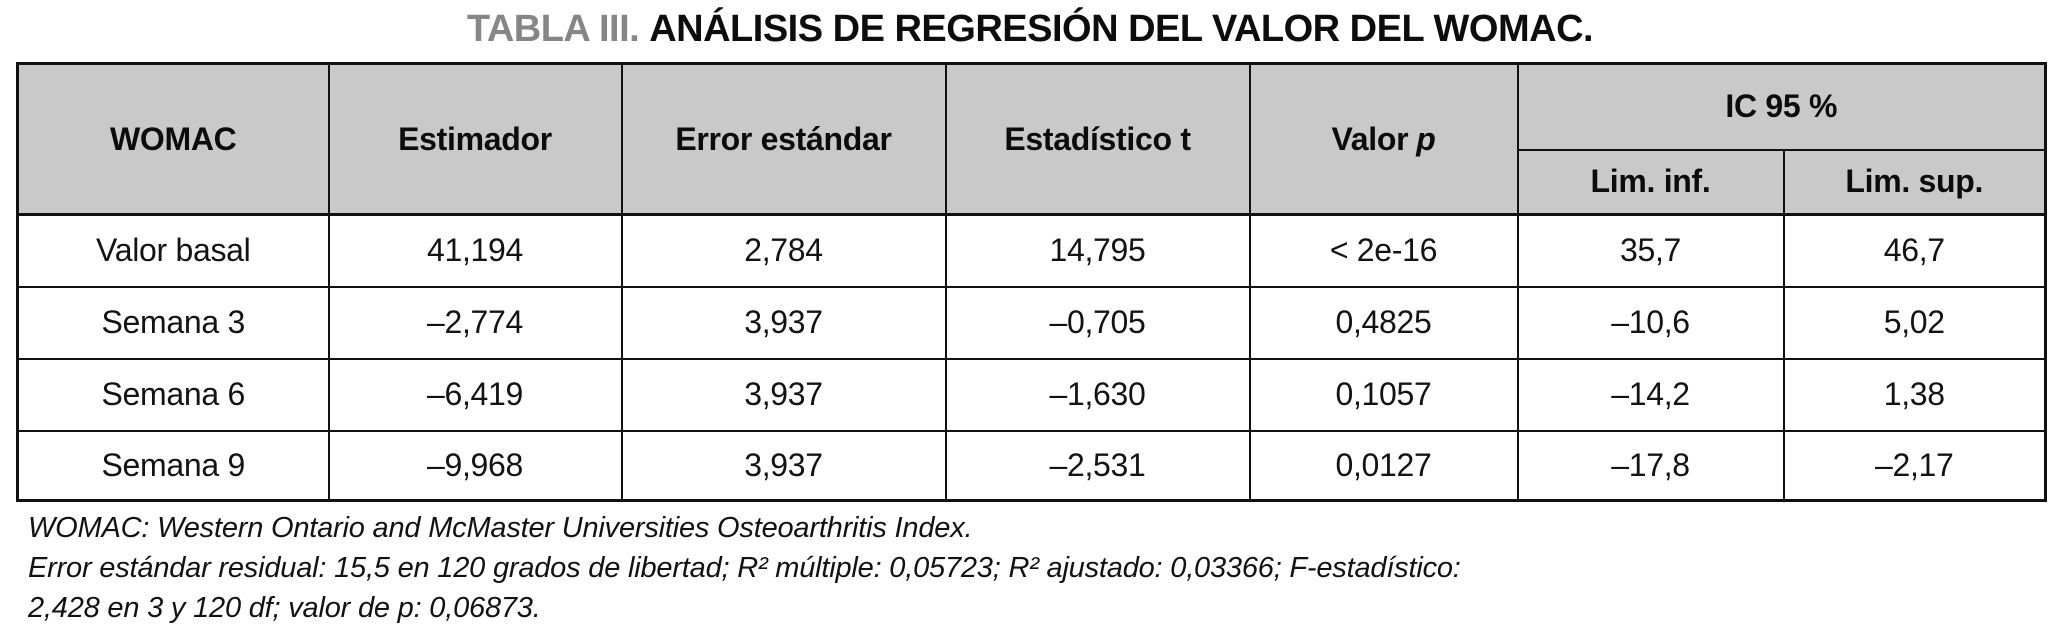  I want to click on header-cell-valor-p: Valor p, so click(1383, 139).